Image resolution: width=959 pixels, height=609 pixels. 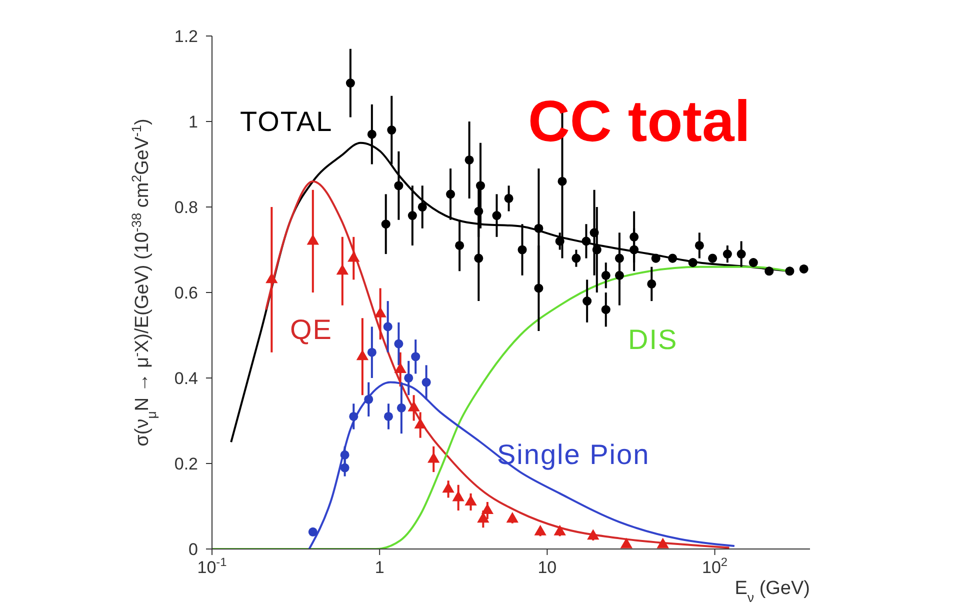 What do you see at coordinates (193, 122) in the screenshot?
I see `y-tick-label: 1` at bounding box center [193, 122].